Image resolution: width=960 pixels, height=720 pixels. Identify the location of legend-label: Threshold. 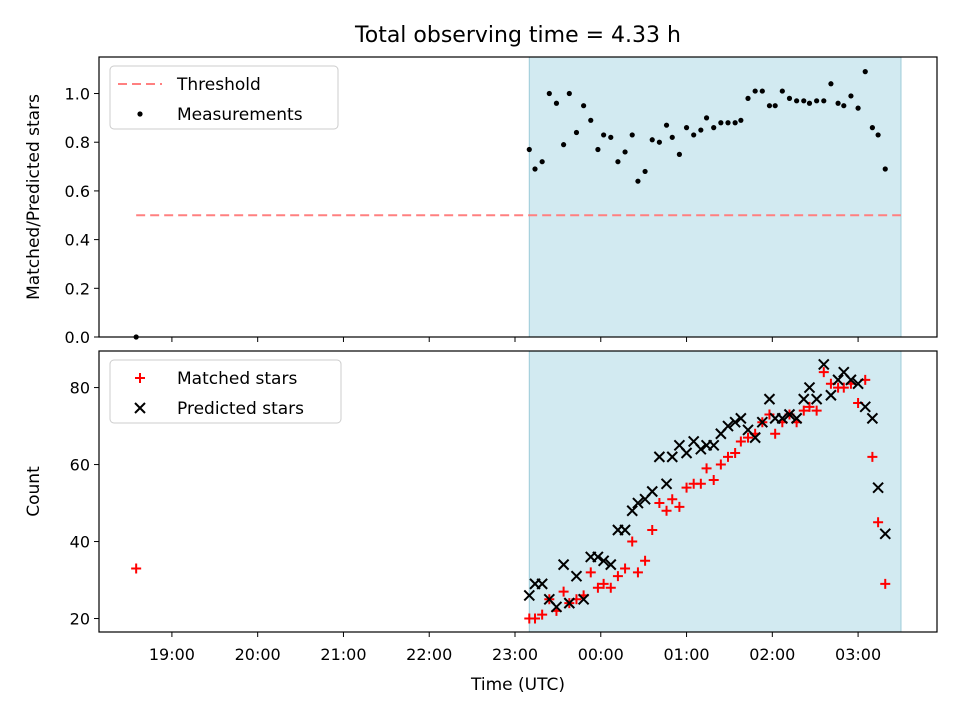
(218, 85).